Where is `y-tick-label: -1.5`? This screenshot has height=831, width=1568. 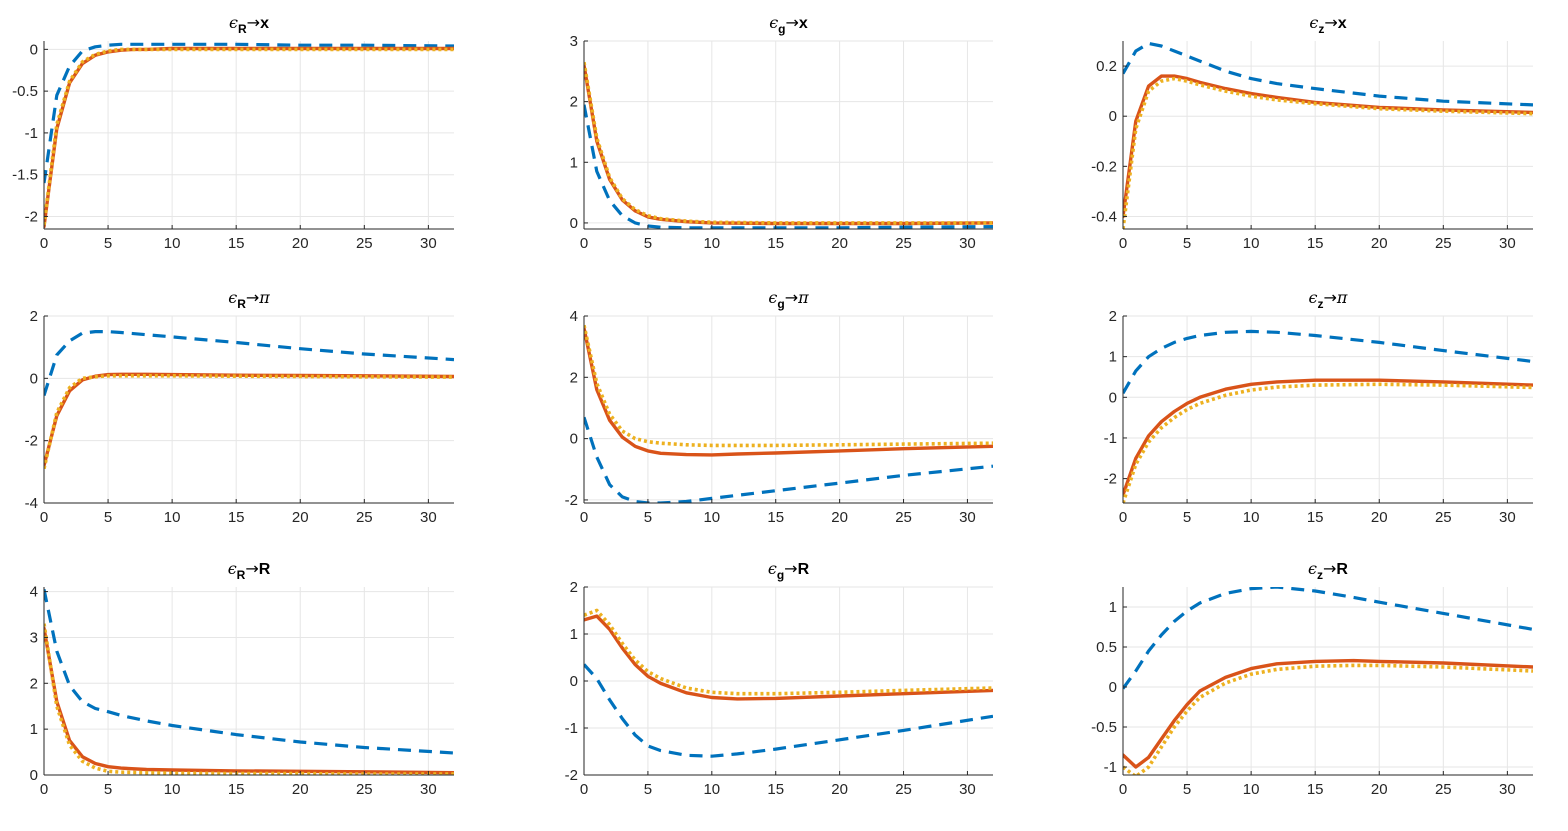 y-tick-label: -1.5 is located at coordinates (25, 175).